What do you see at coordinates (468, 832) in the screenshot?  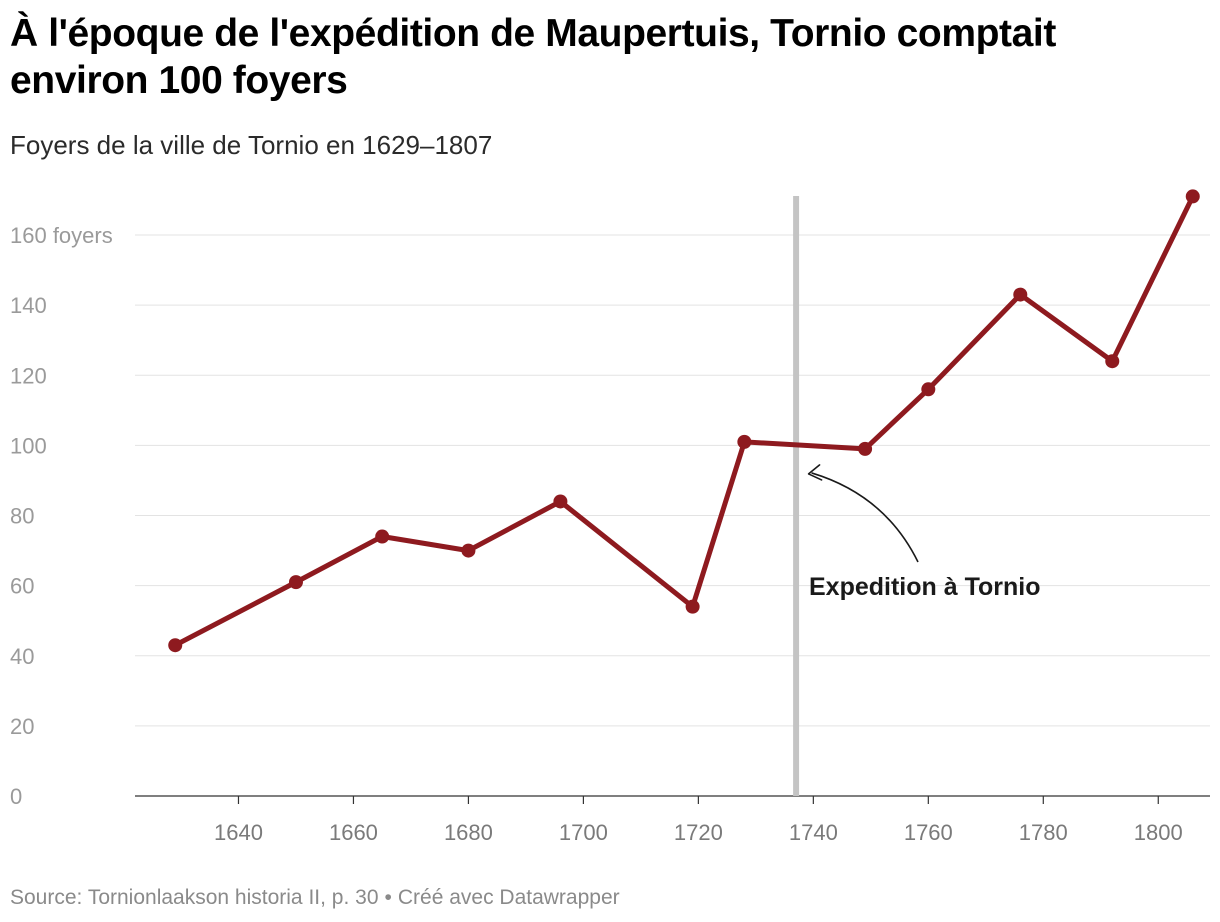 I see `x-tick-label: 1680` at bounding box center [468, 832].